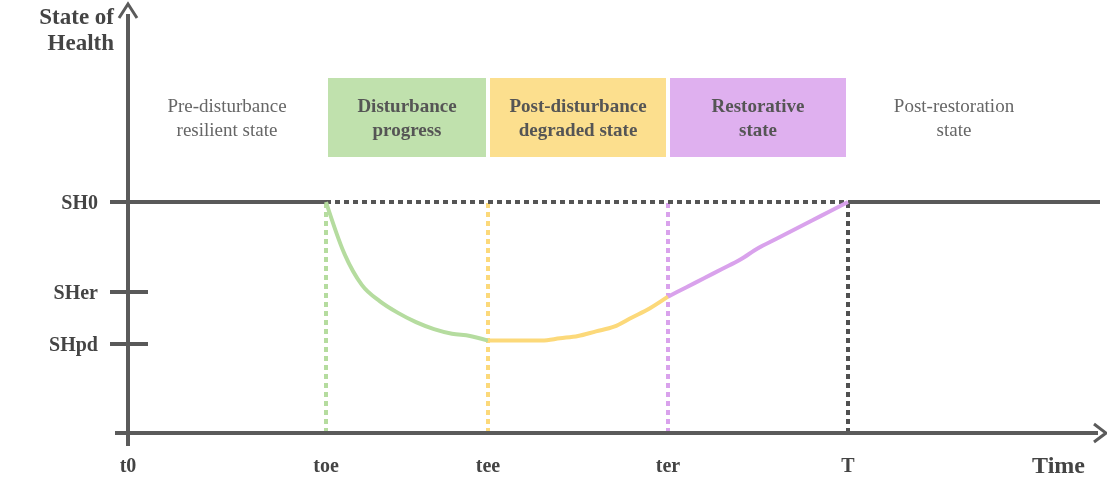 The width and height of the screenshot is (1107, 479). I want to click on text: State of Health, so click(77, 29).